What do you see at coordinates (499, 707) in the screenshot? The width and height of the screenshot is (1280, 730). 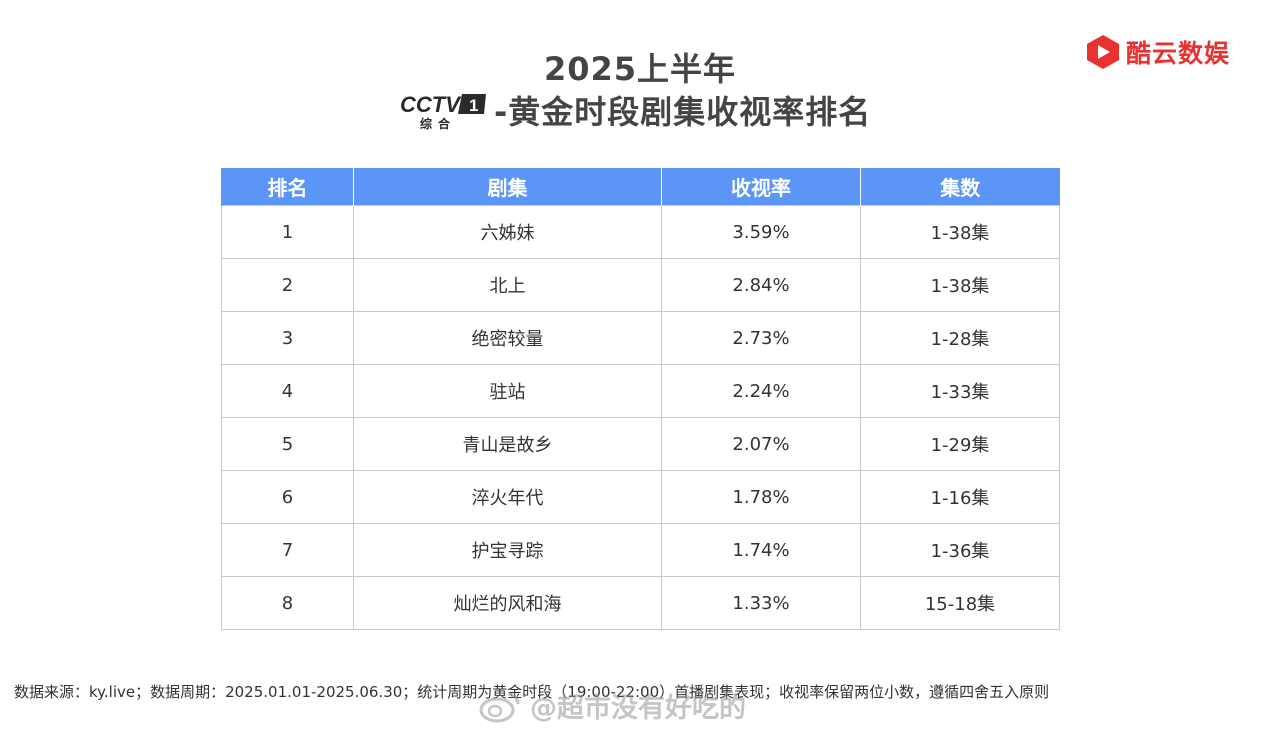 I see `weibo-icon` at bounding box center [499, 707].